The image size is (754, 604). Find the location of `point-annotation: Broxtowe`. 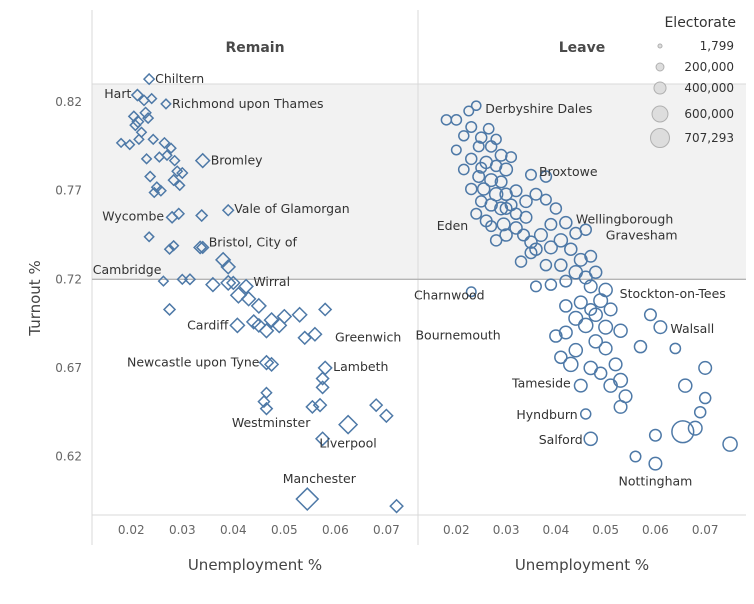

point-annotation: Broxtowe is located at coordinates (568, 171).